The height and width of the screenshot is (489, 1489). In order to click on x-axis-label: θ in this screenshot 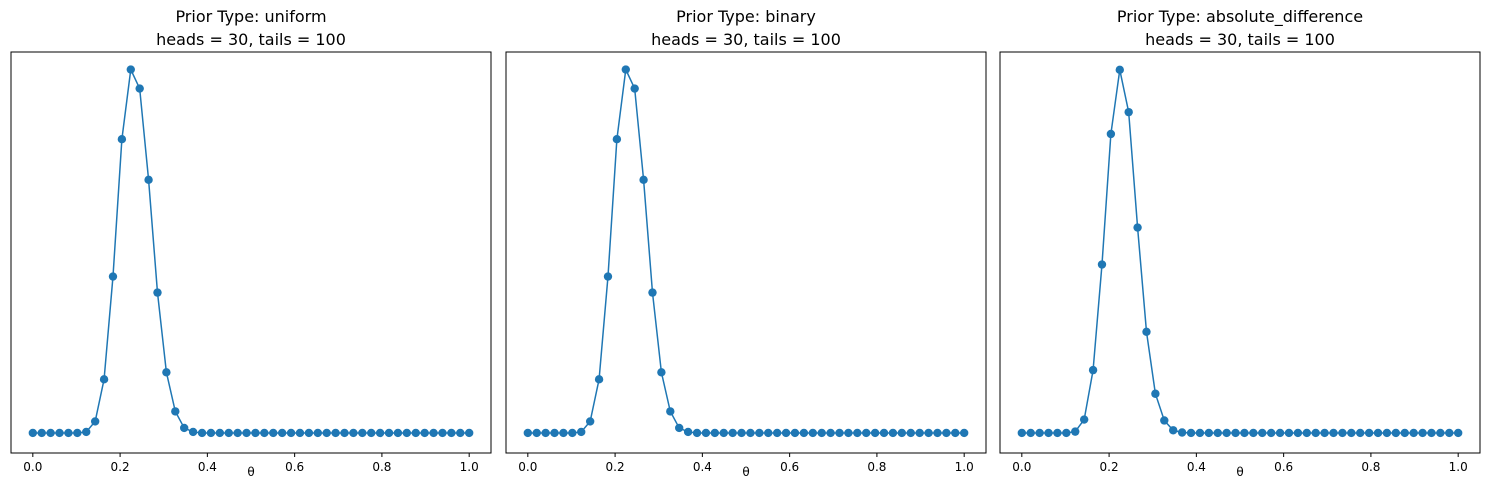, I will do `click(745, 472)`.